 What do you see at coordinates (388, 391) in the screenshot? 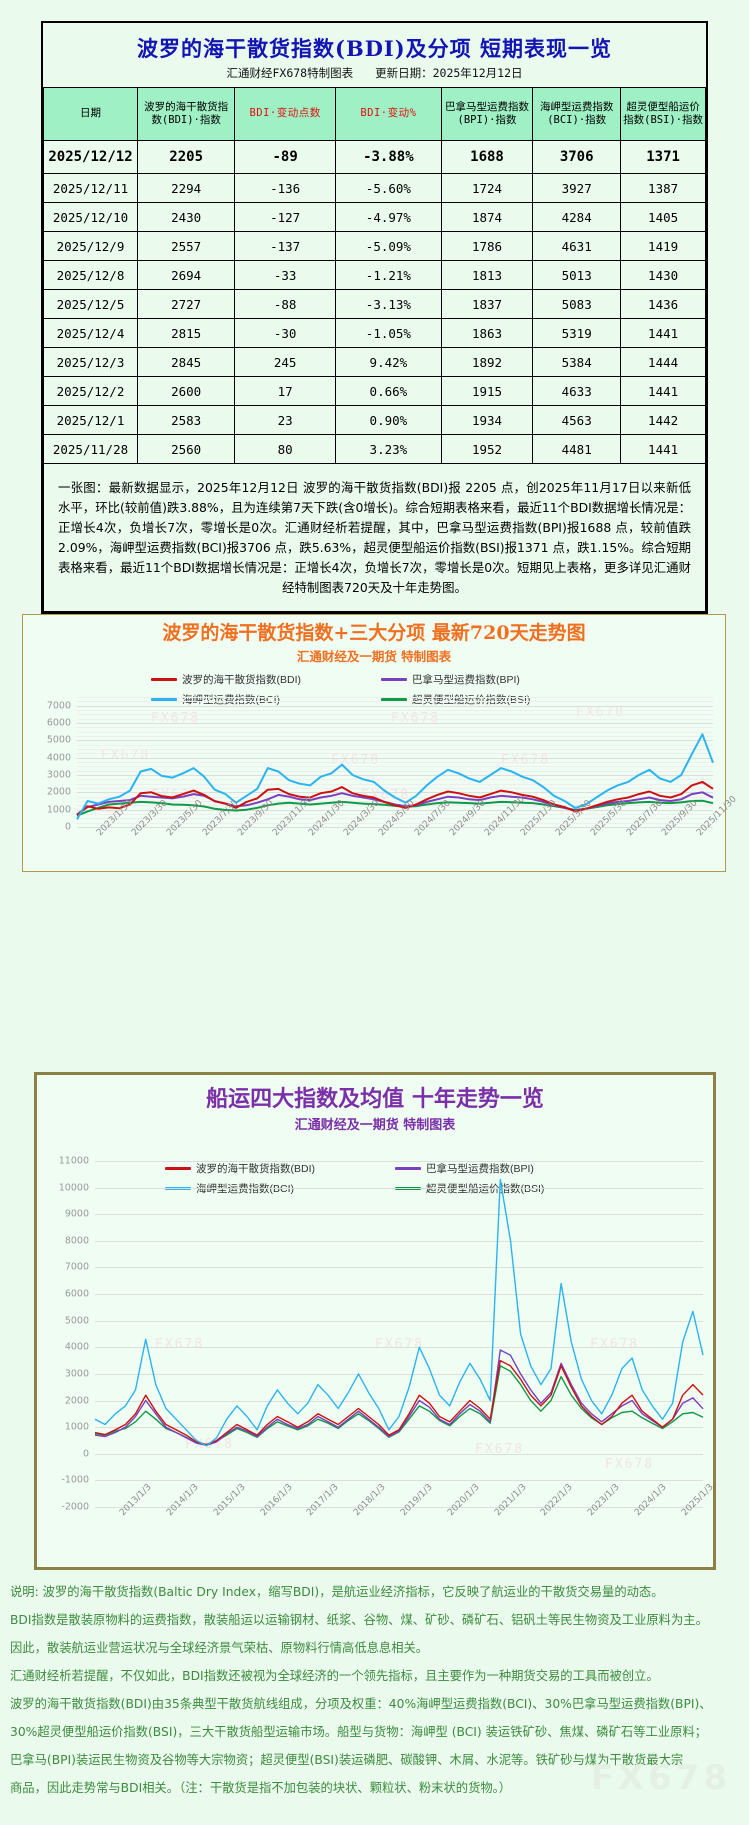
I see `cell-r8-c3: 0.66%` at bounding box center [388, 391].